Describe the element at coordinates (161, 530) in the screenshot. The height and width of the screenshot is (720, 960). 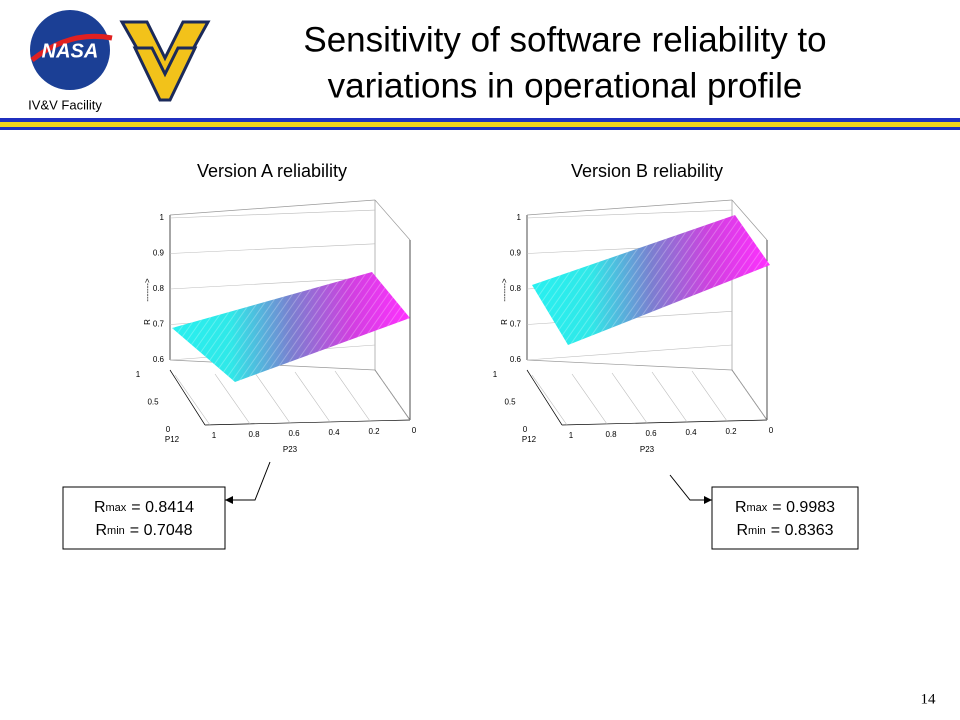
I see `result-text: = 0.7048` at that location.